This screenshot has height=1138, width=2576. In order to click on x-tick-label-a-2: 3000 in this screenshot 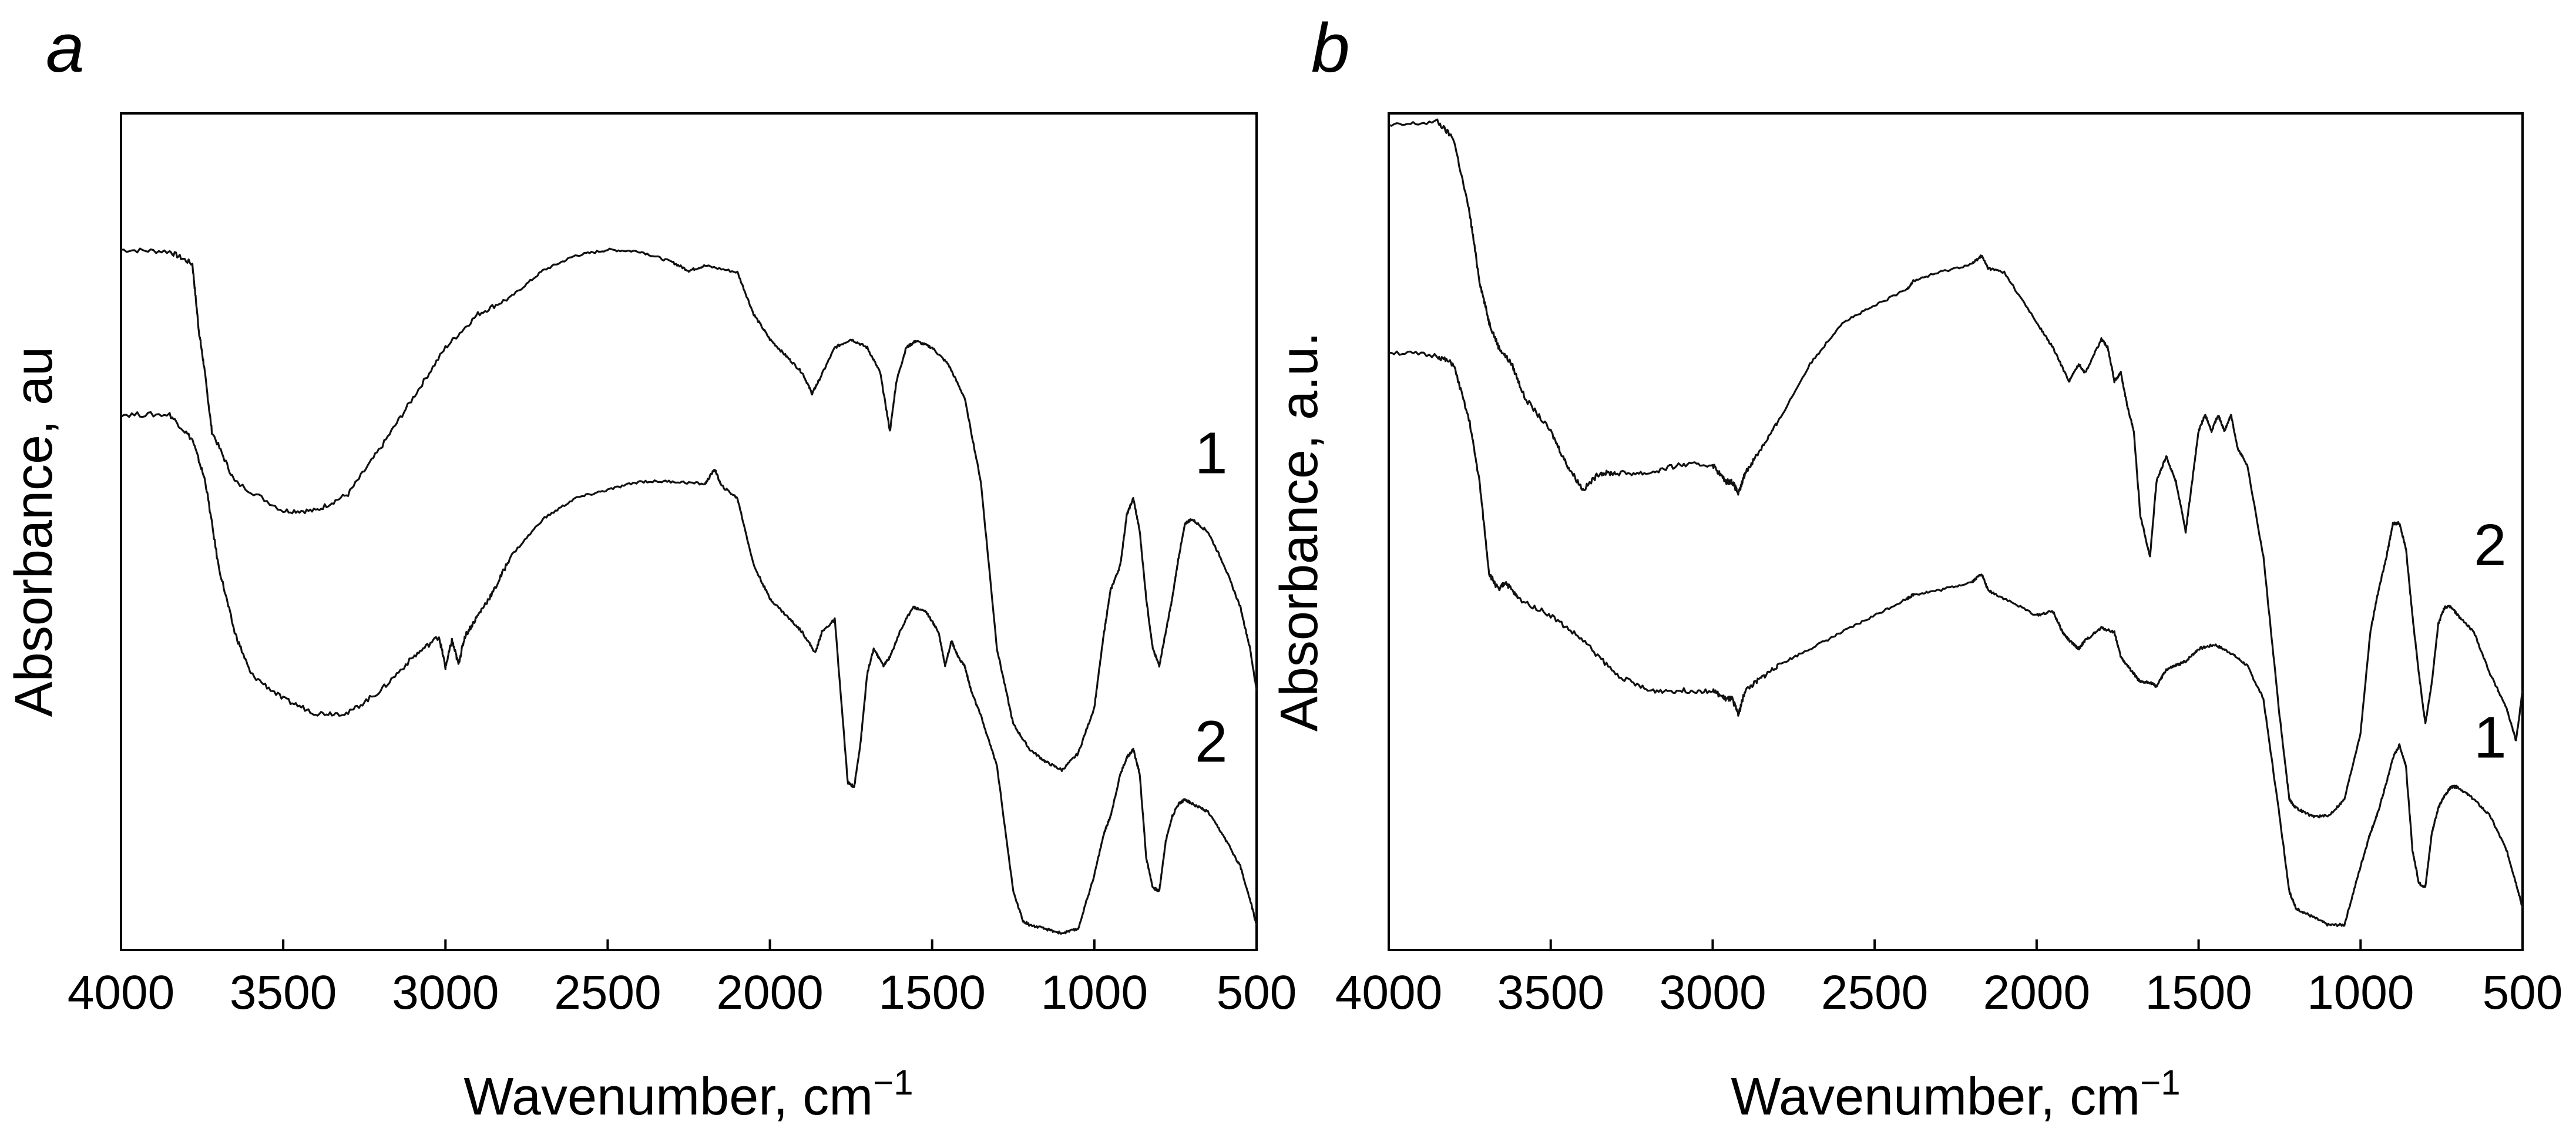, I will do `click(445, 992)`.